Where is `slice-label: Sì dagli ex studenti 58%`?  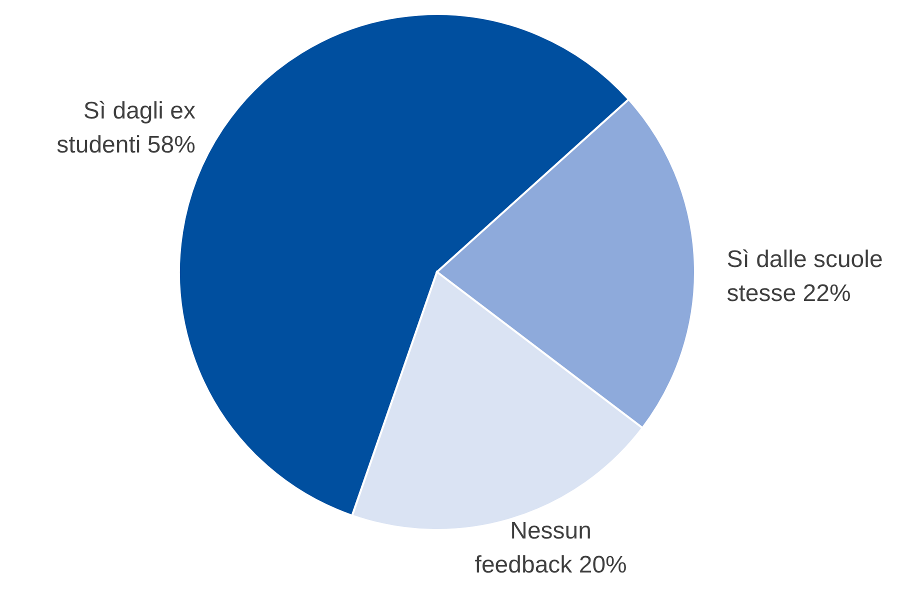
slice-label: Sì dagli ex studenti 58% is located at coordinates (126, 128).